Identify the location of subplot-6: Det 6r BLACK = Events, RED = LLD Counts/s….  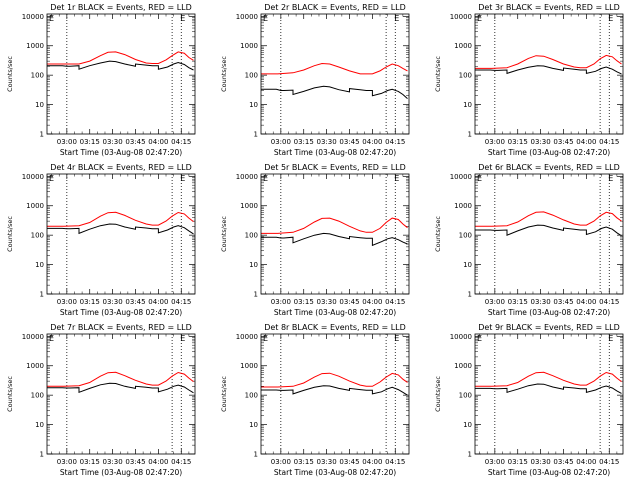
(529, 240).